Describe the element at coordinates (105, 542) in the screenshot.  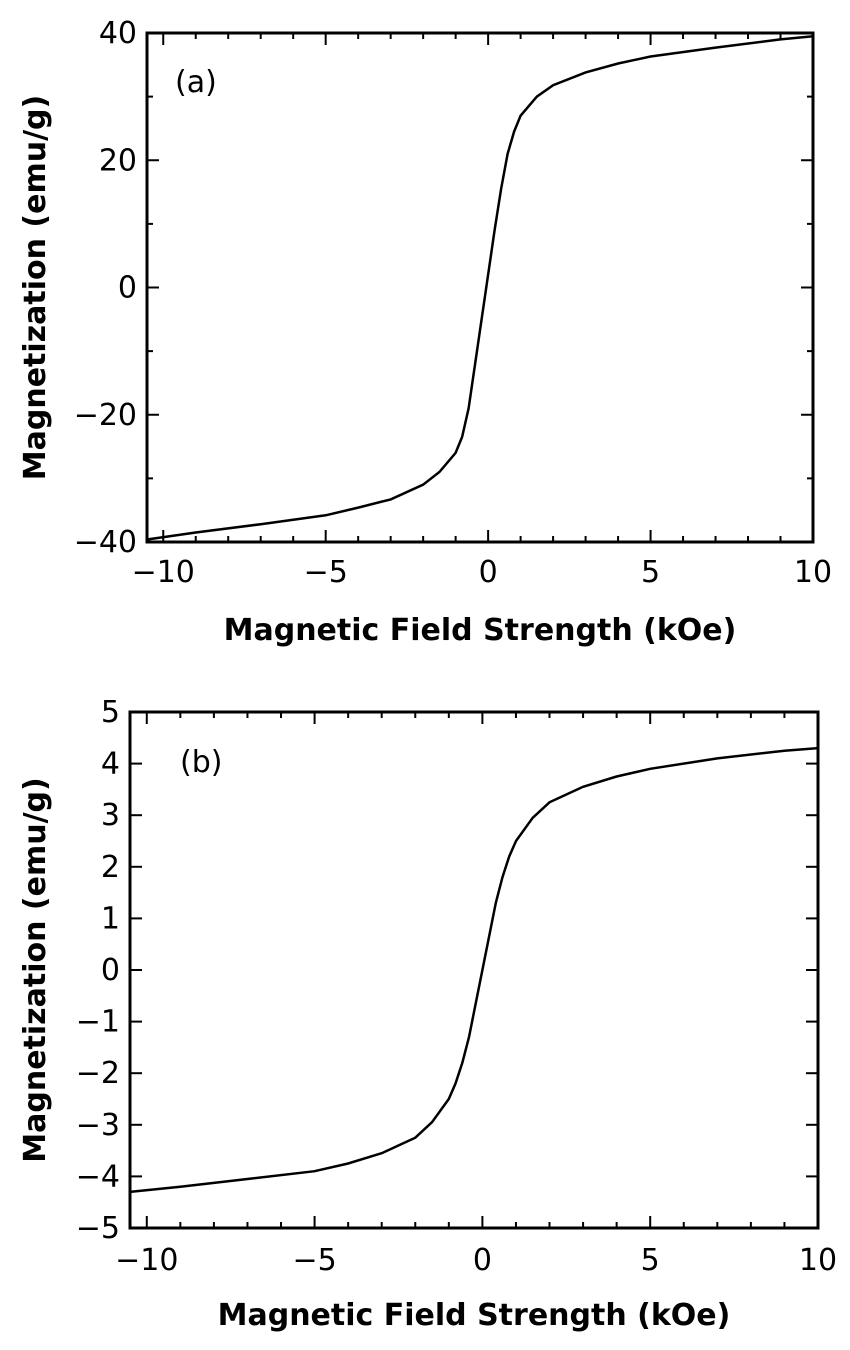
I see `y-tick-label: −40` at that location.